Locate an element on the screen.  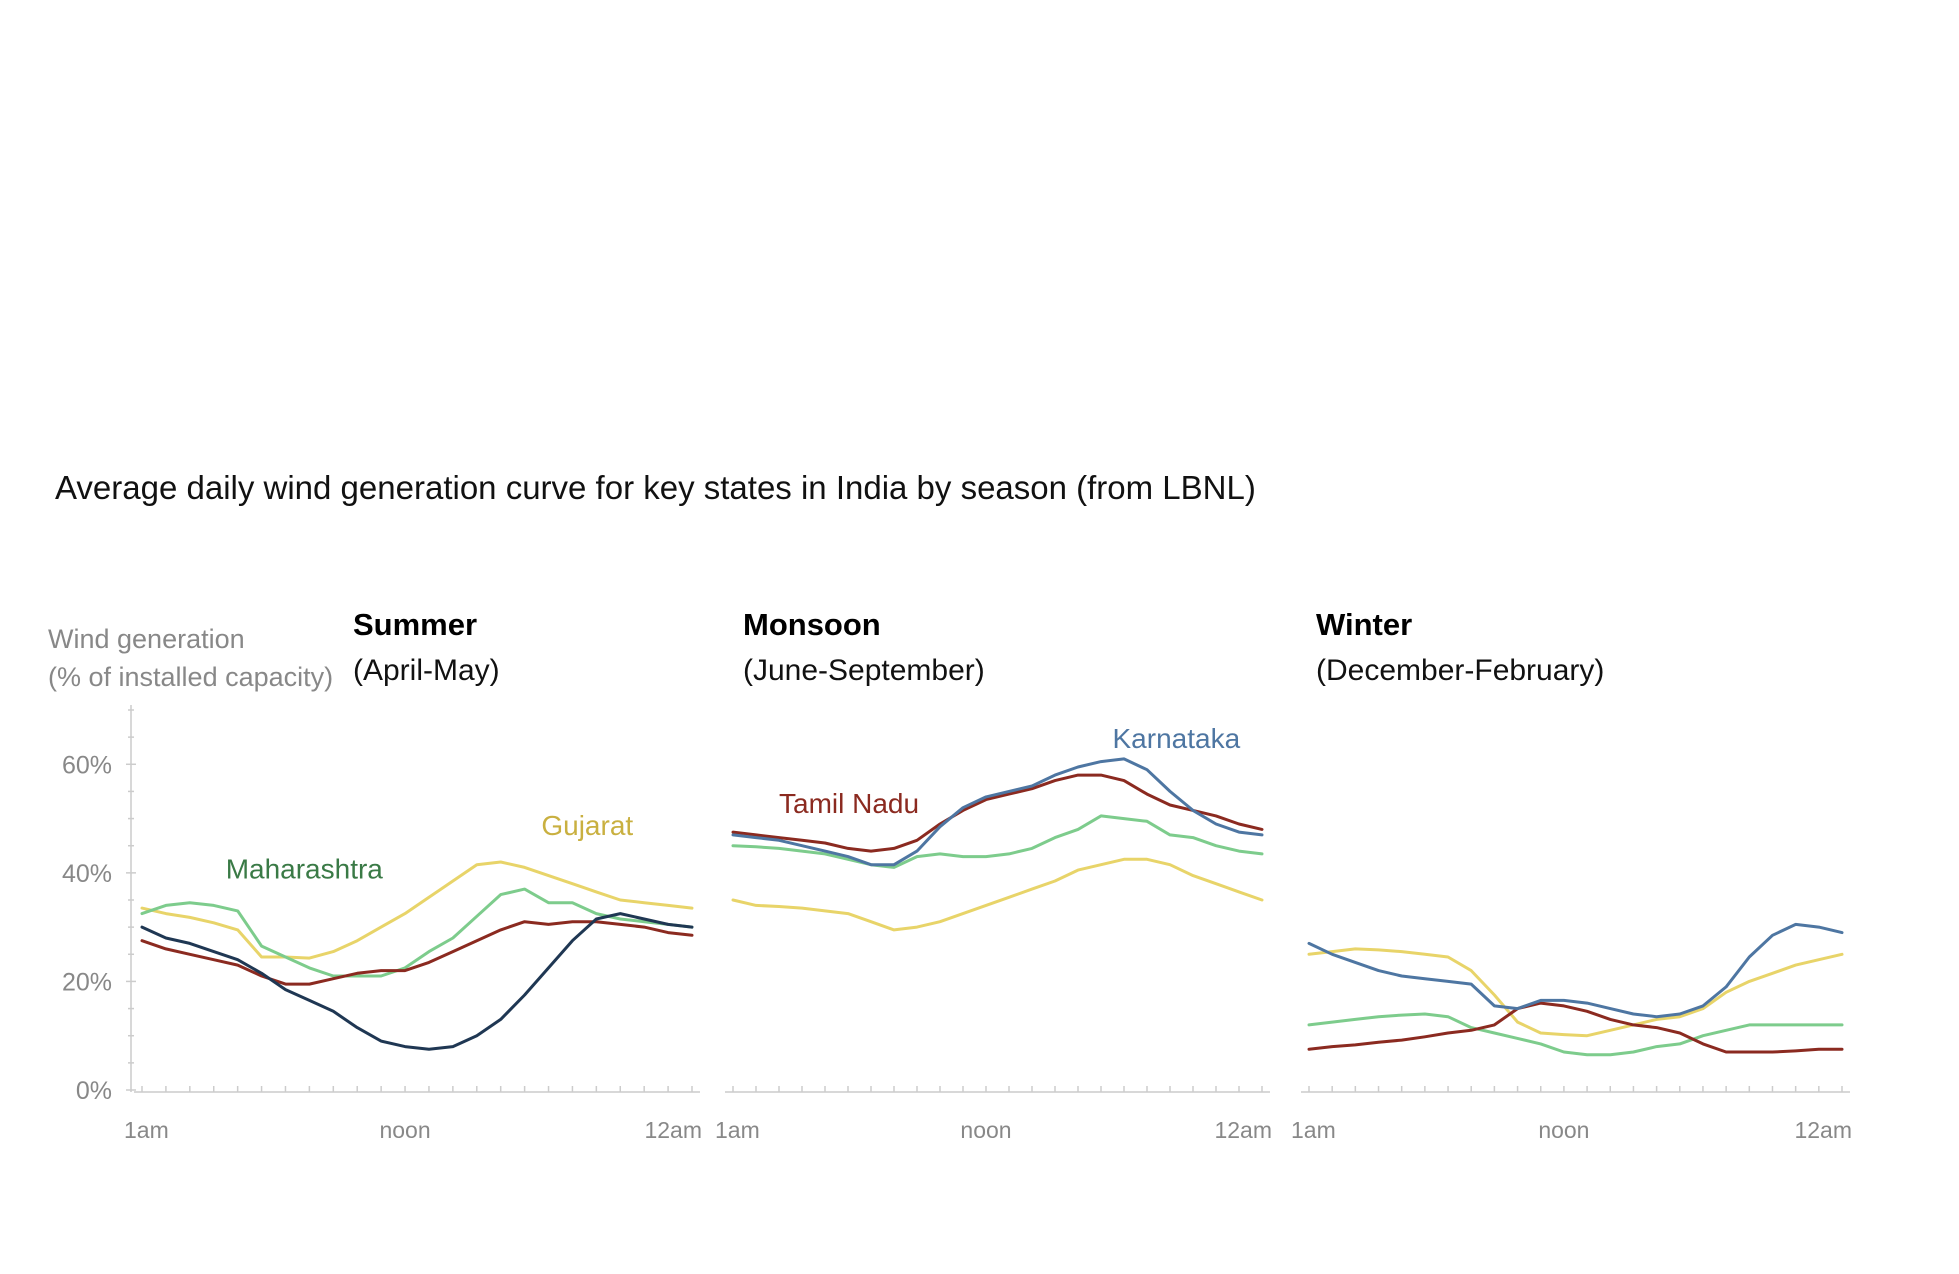
panel-subtitle: (June-September) is located at coordinates (864, 670).